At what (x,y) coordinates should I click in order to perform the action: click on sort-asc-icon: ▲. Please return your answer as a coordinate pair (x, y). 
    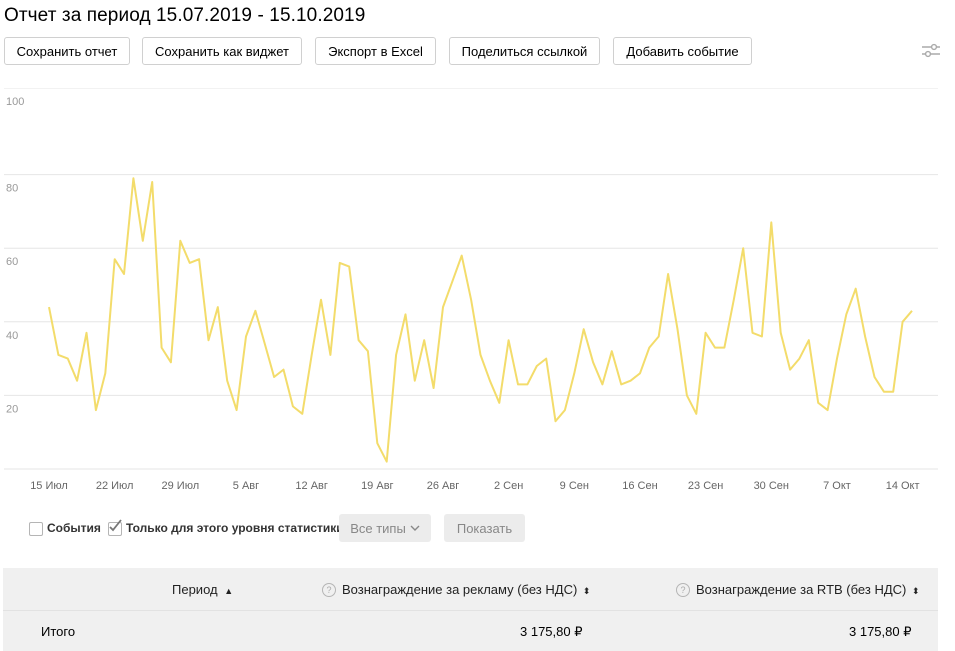
    Looking at the image, I should click on (229, 591).